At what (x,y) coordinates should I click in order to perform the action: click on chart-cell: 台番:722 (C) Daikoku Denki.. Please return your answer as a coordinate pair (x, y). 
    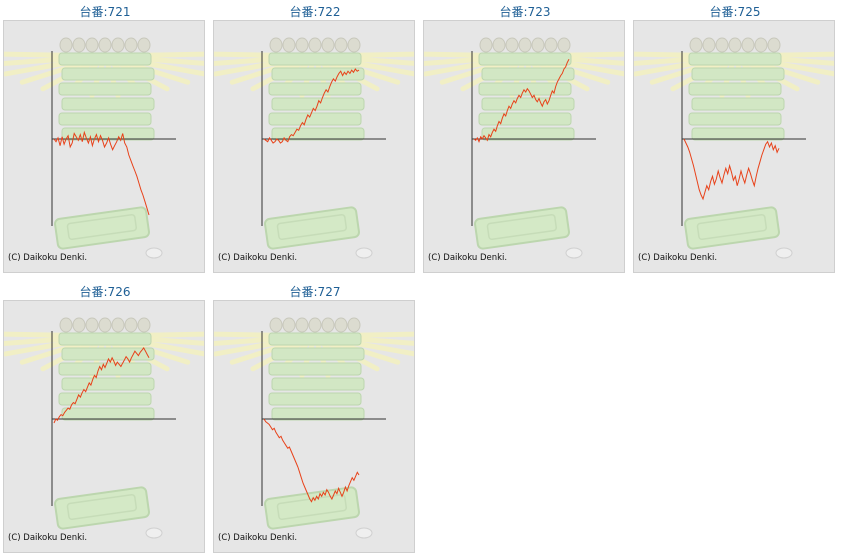
    Looking at the image, I should click on (315, 140).